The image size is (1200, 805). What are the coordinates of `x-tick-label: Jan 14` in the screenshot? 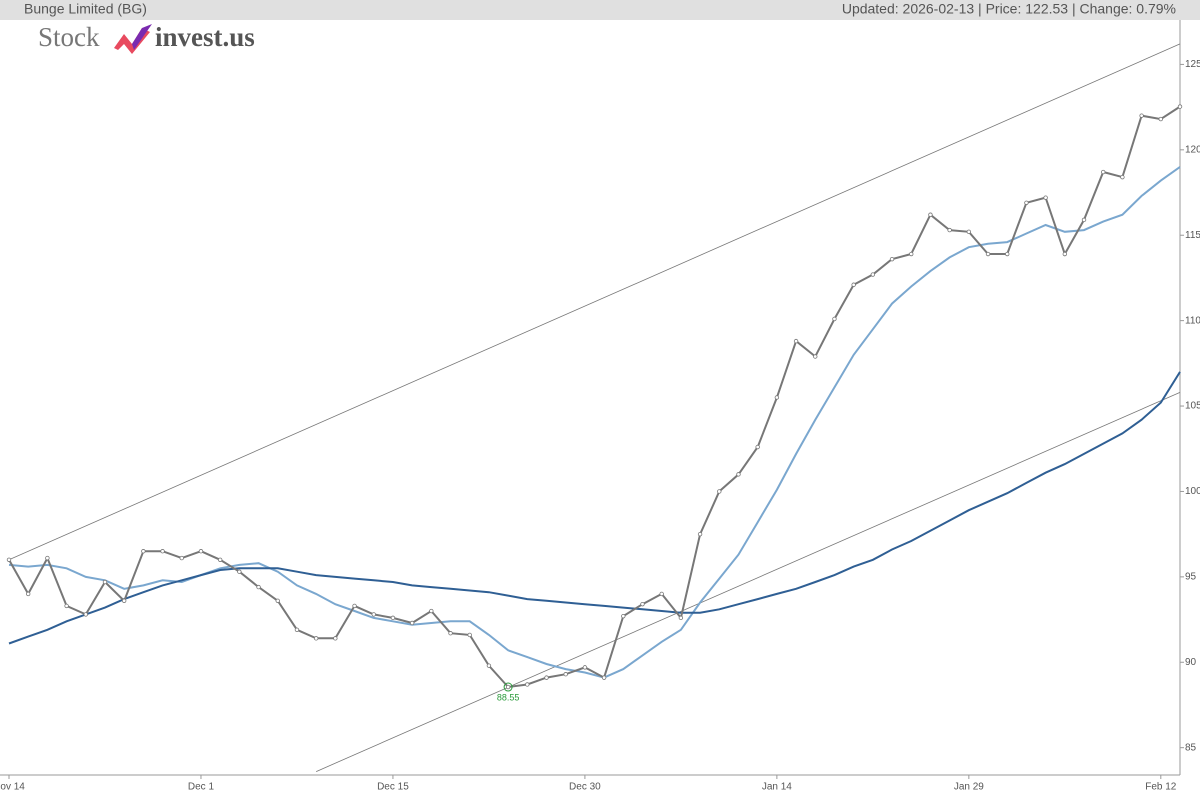 It's located at (777, 787).